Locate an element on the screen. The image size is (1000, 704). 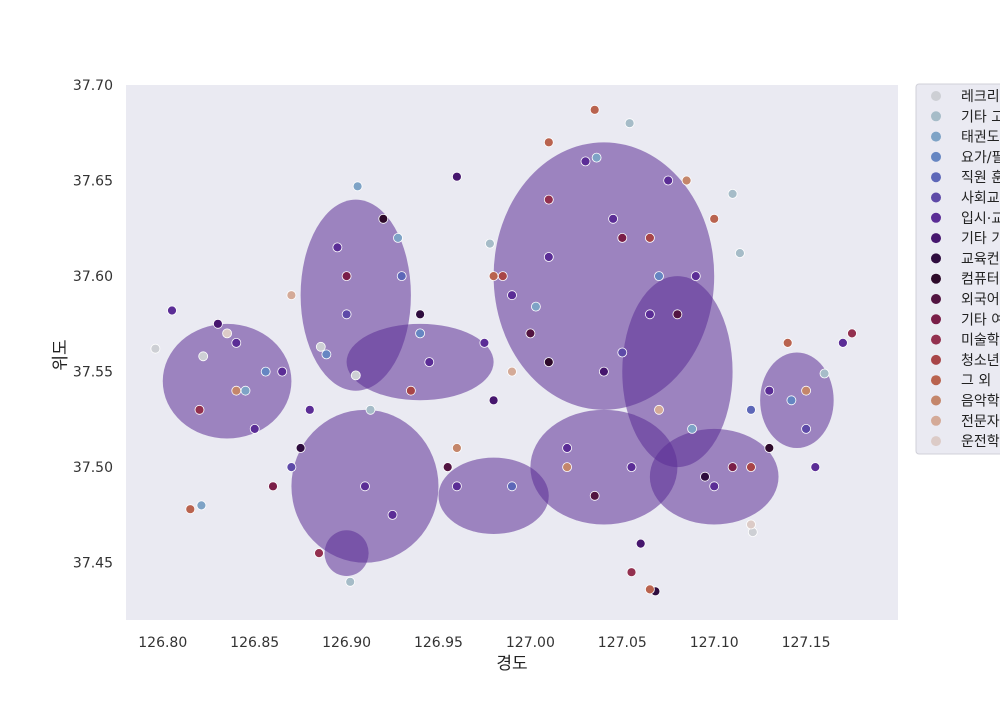
legend-item: 교육컨 is located at coordinates (965, 259).